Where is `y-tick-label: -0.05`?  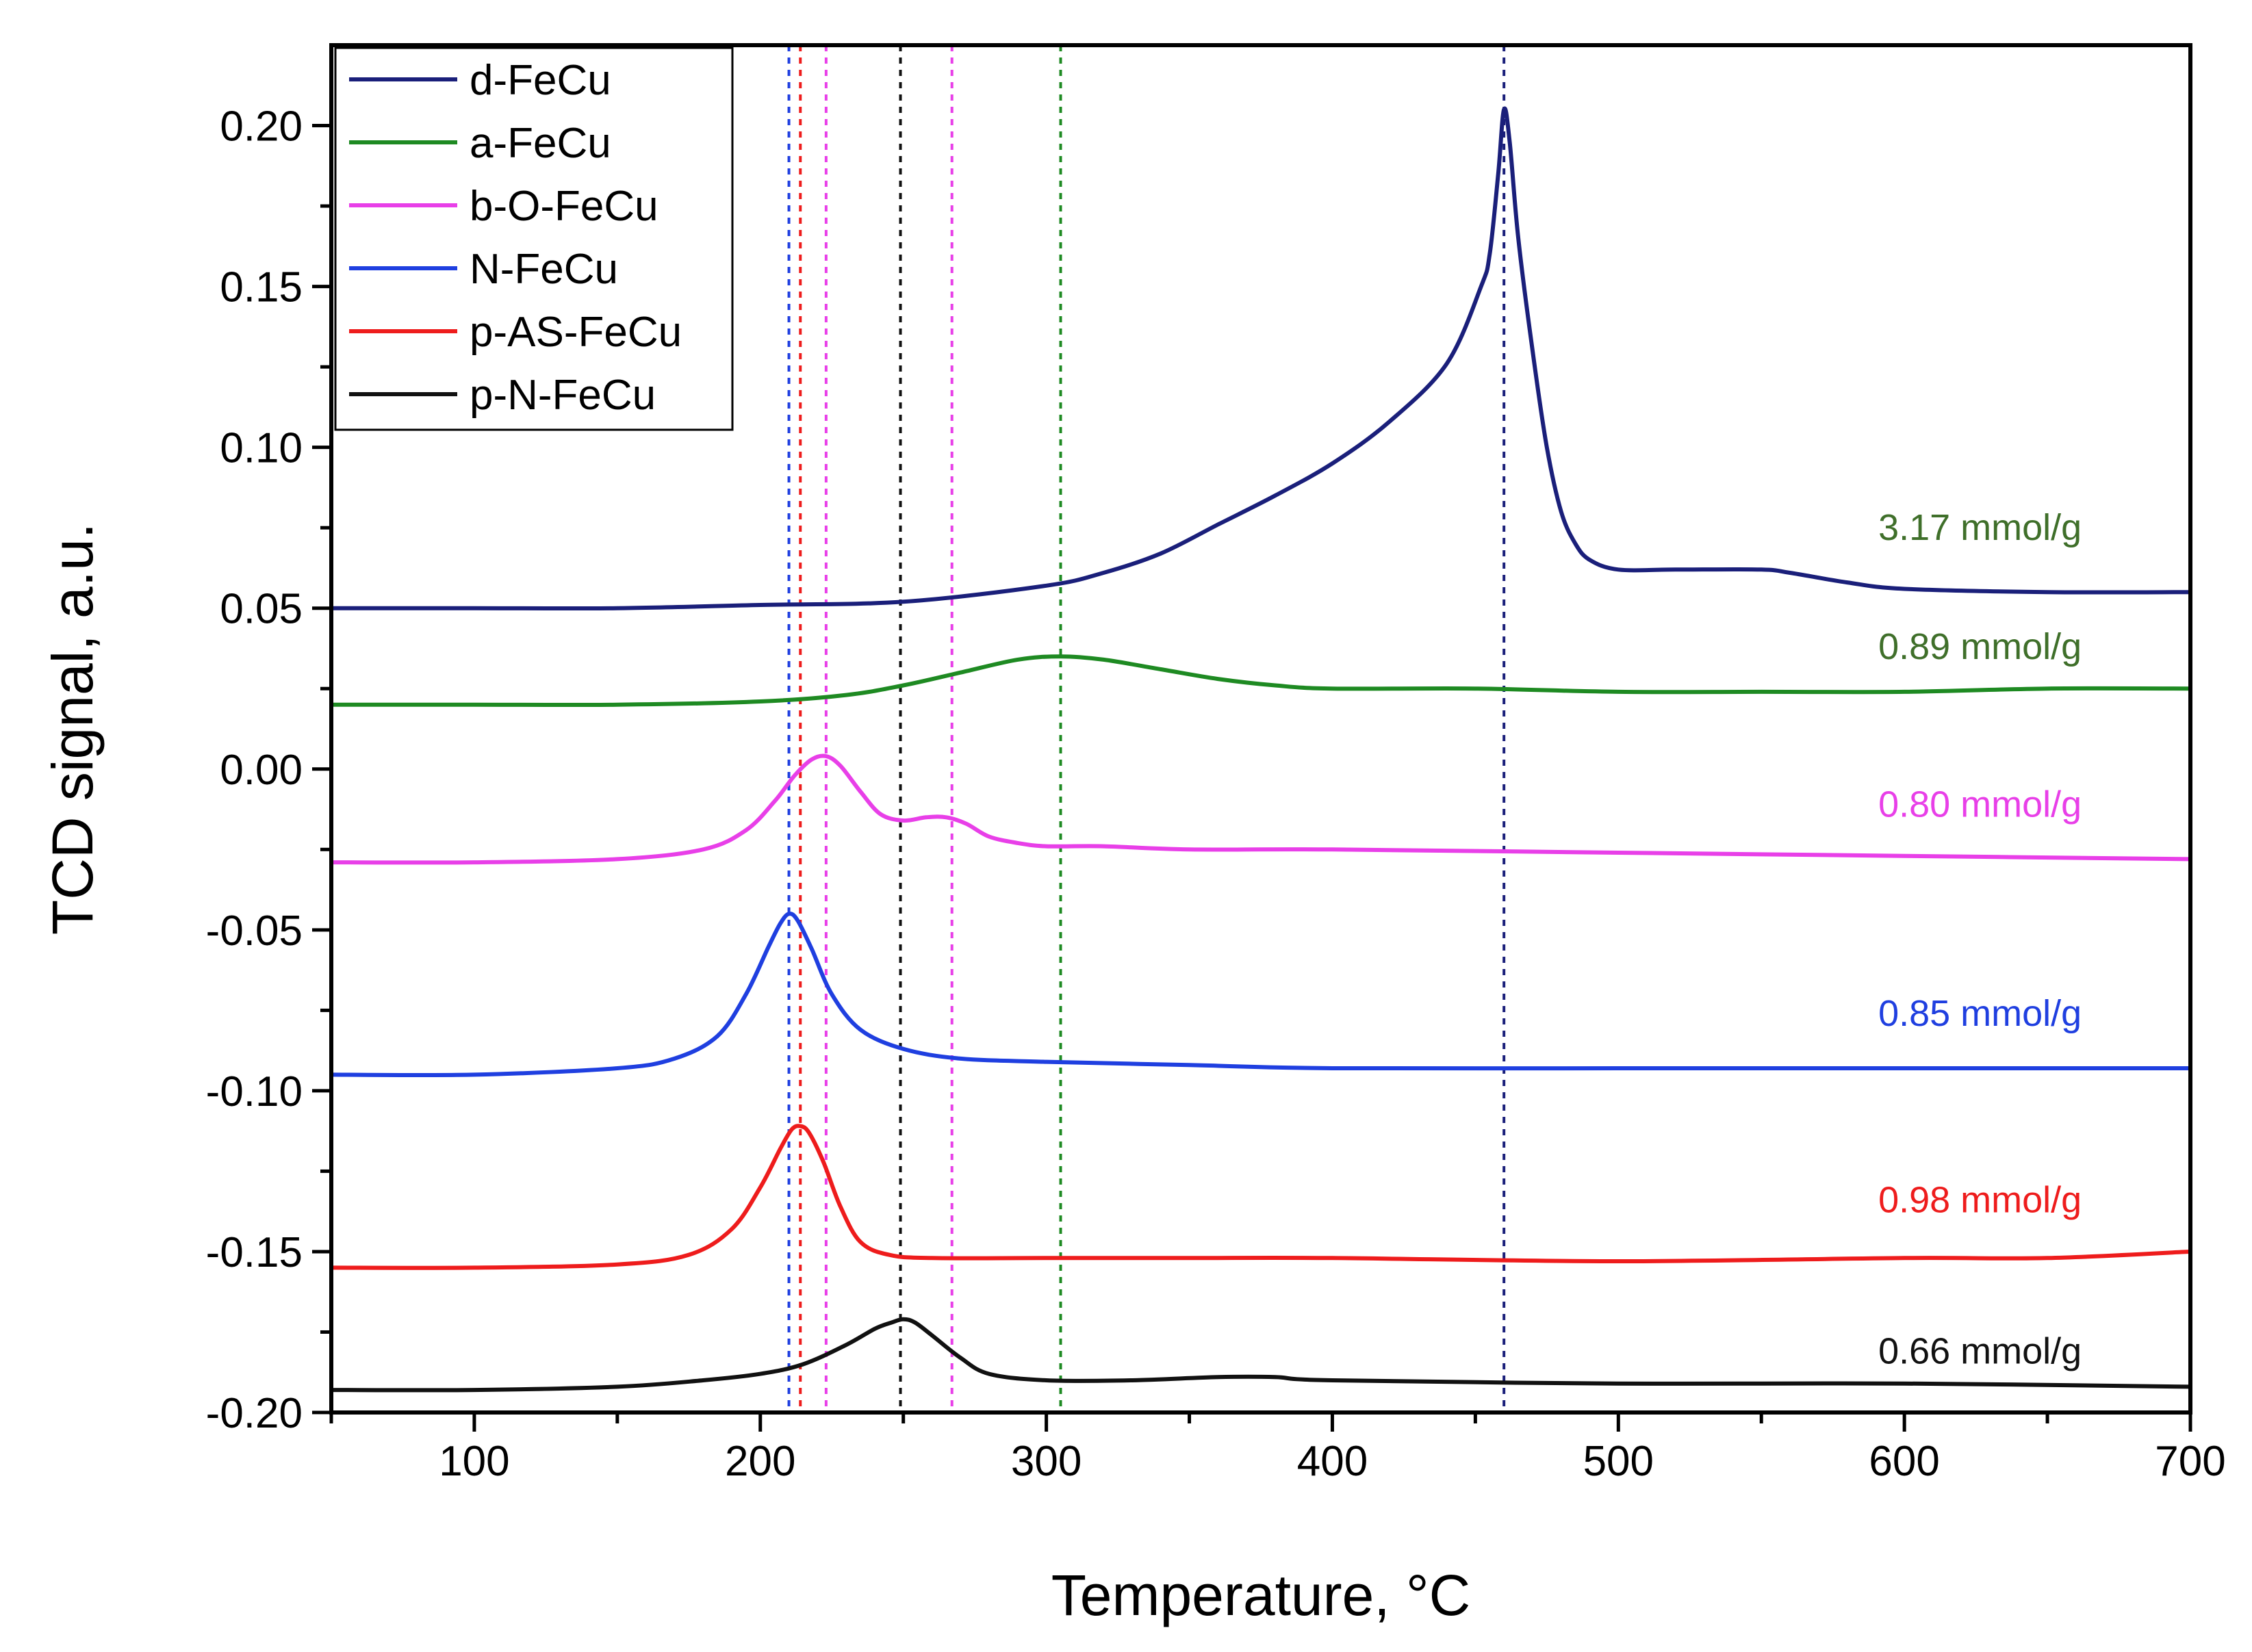
y-tick-label: -0.05 is located at coordinates (254, 931).